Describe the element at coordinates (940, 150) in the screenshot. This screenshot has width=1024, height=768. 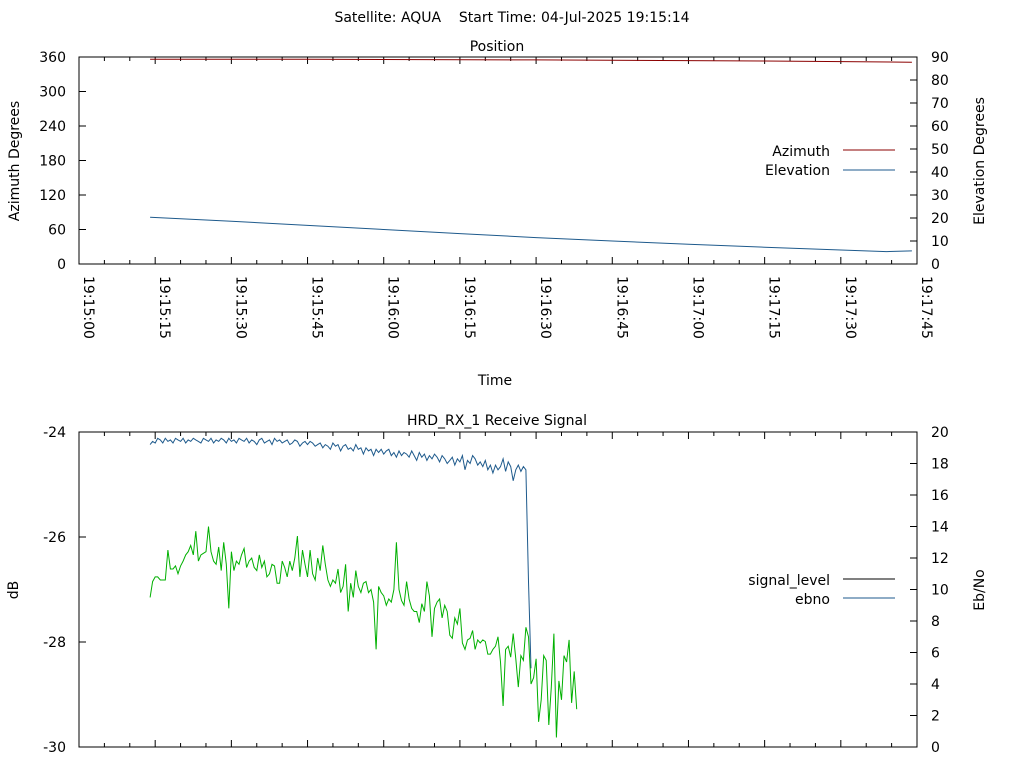
I see `y2-tick-label: 50` at that location.